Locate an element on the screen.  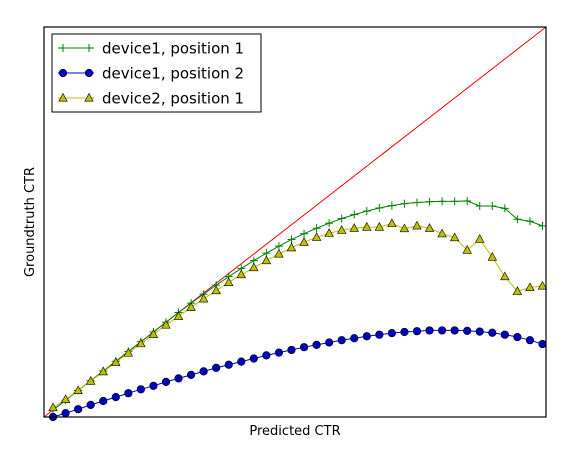
legend-label-1: device1, position 1 is located at coordinates (173, 49).